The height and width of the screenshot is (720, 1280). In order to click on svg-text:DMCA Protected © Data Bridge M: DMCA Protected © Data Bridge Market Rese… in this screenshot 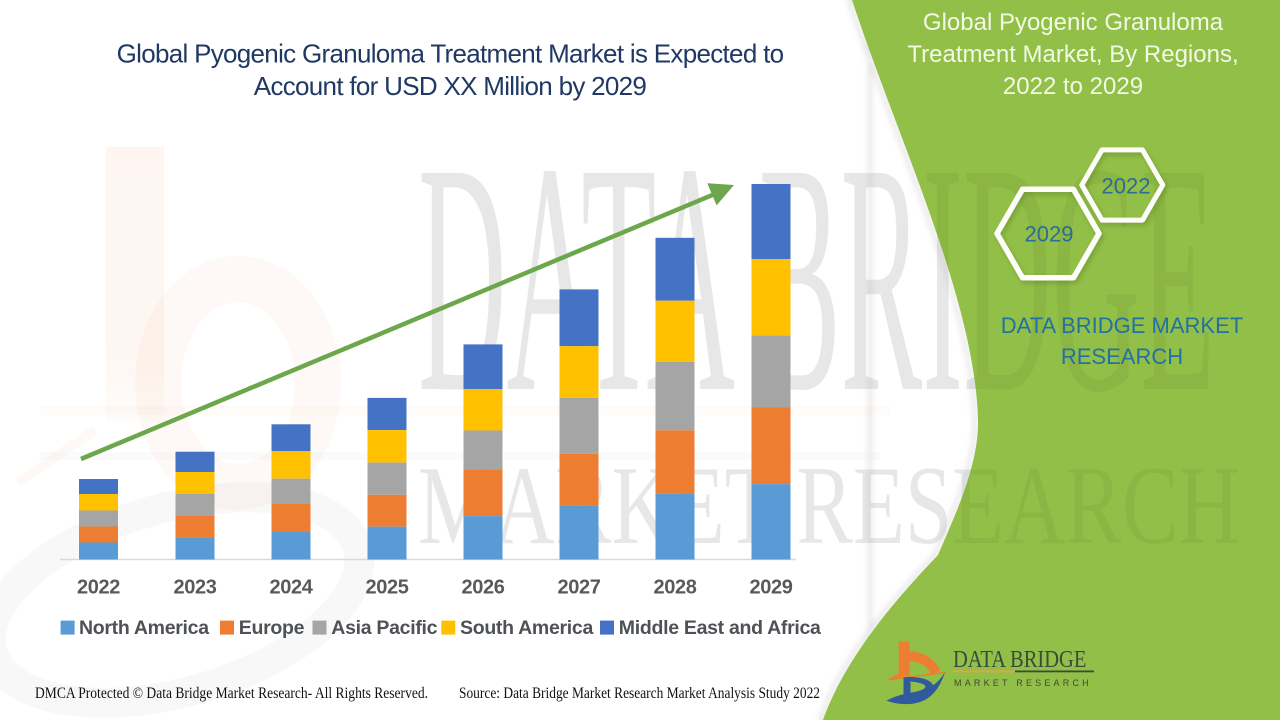, I will do `click(231, 693)`.